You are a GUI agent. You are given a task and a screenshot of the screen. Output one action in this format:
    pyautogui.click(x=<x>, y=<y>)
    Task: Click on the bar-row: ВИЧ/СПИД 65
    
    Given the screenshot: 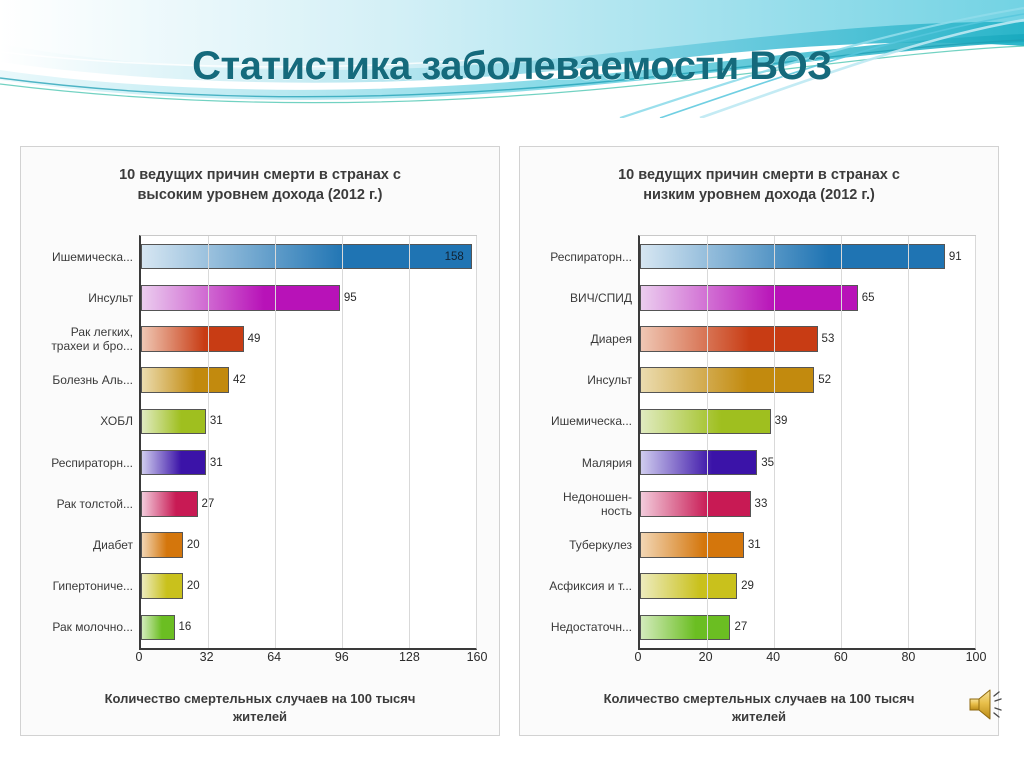 What is the action you would take?
    pyautogui.click(x=772, y=297)
    